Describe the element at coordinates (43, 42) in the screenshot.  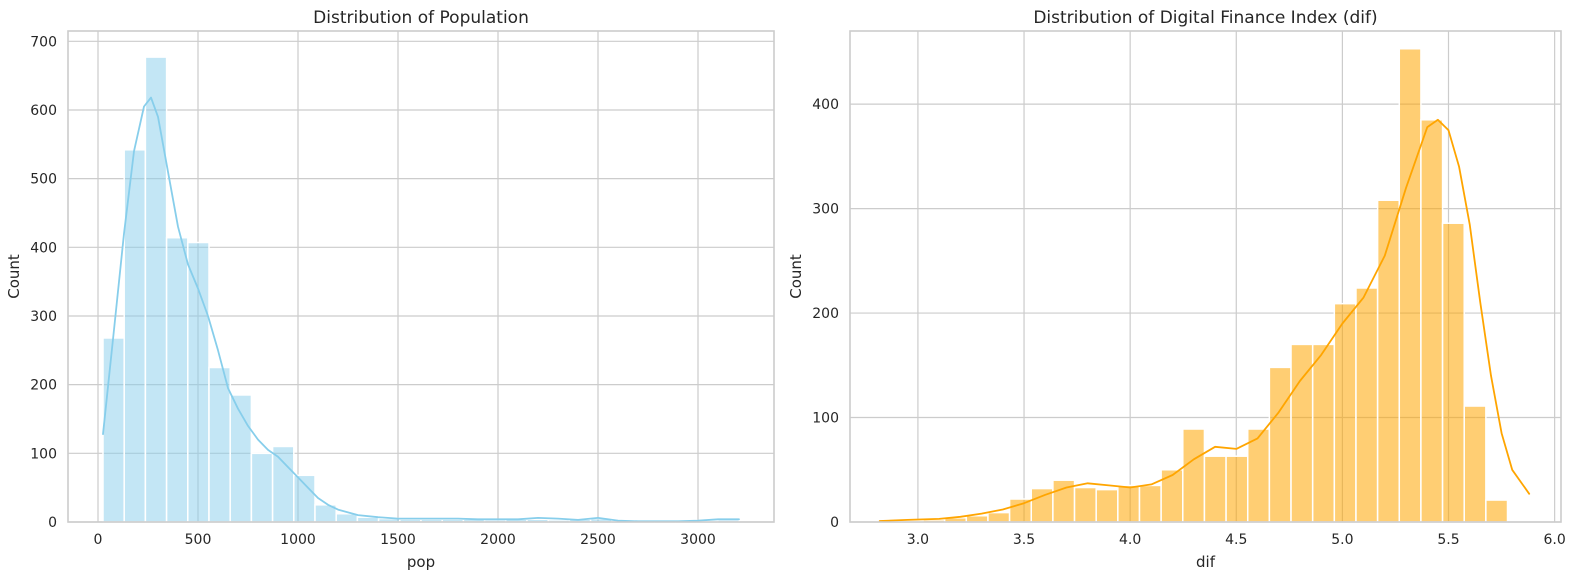
I see `y-tick-label: 700` at that location.